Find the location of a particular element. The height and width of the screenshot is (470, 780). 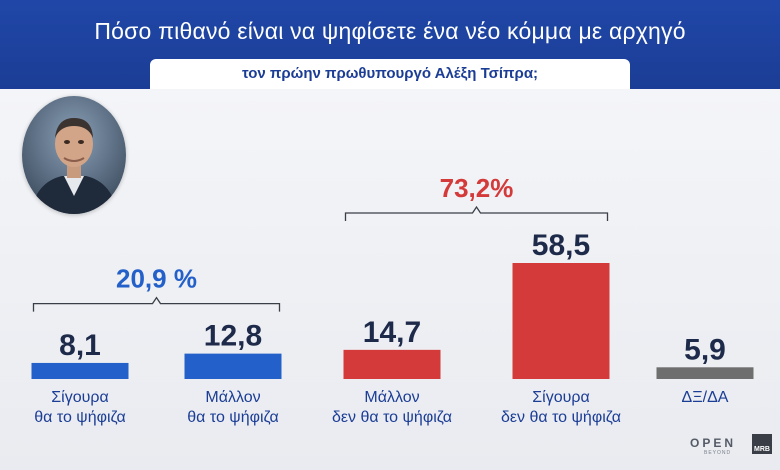

page-subtitle: τον πρώην πρωθυπουργό Αλέξη Τσίπρα; is located at coordinates (390, 73).